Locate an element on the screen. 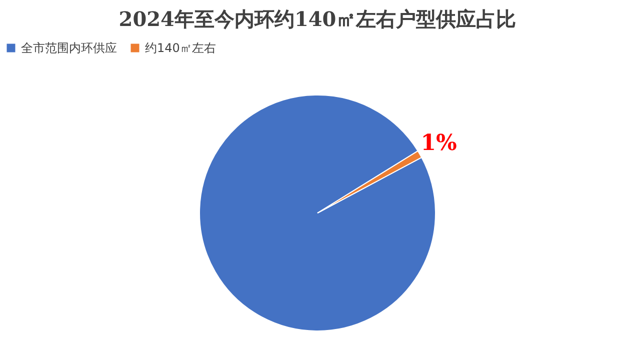 The width and height of the screenshot is (635, 362). legend-label: 全市范围内环供应 is located at coordinates (69, 48).